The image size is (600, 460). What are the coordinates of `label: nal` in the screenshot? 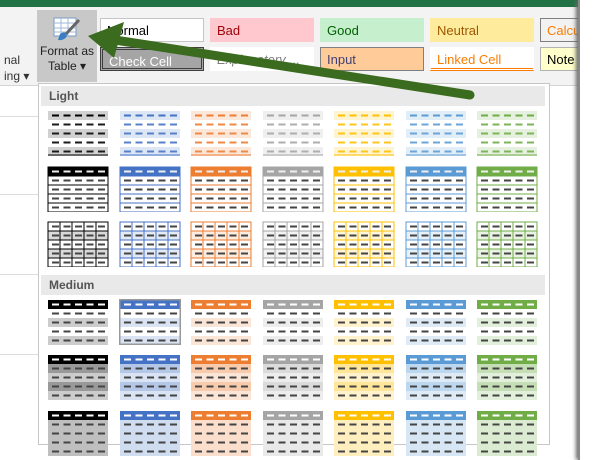 It's located at (12, 60).